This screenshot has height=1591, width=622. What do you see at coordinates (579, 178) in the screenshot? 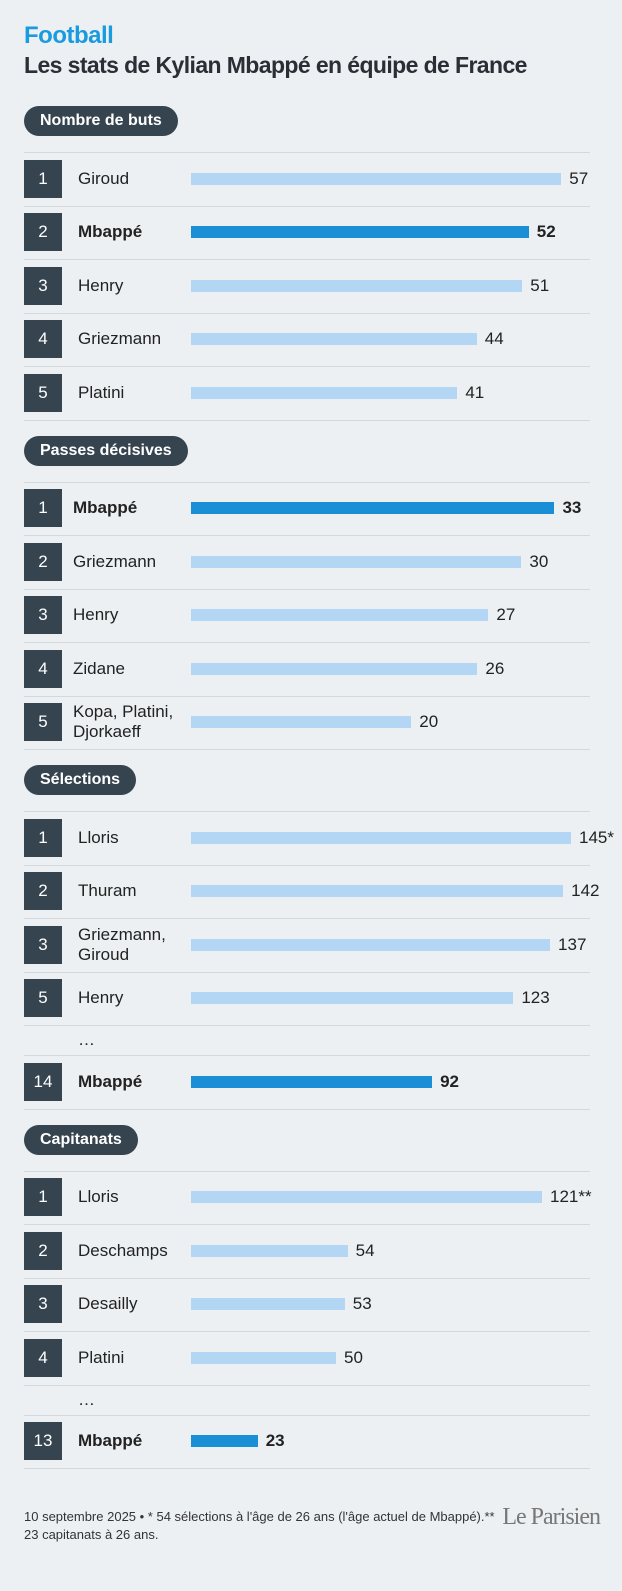
I see `value-label: 57` at bounding box center [579, 178].